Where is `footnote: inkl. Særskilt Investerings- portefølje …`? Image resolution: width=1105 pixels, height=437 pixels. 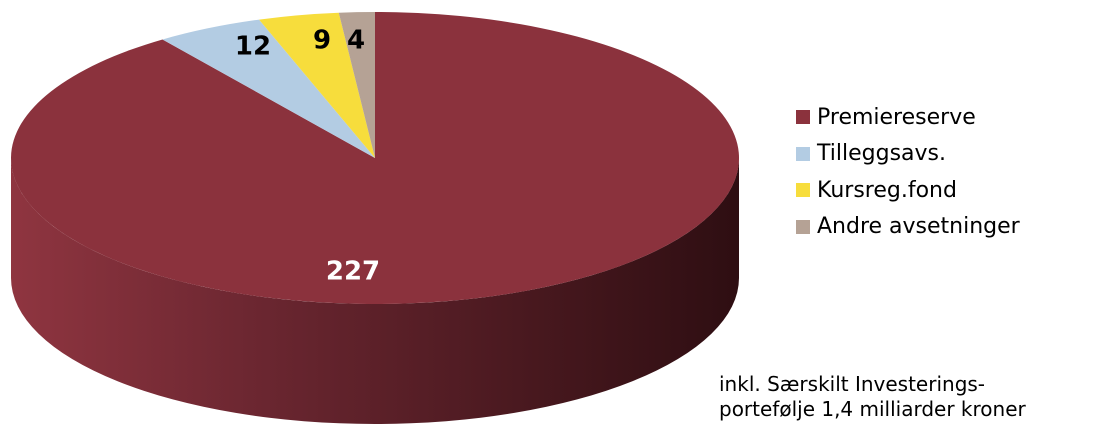 footnote: inkl. Særskilt Investerings- portefølje … is located at coordinates (872, 397).